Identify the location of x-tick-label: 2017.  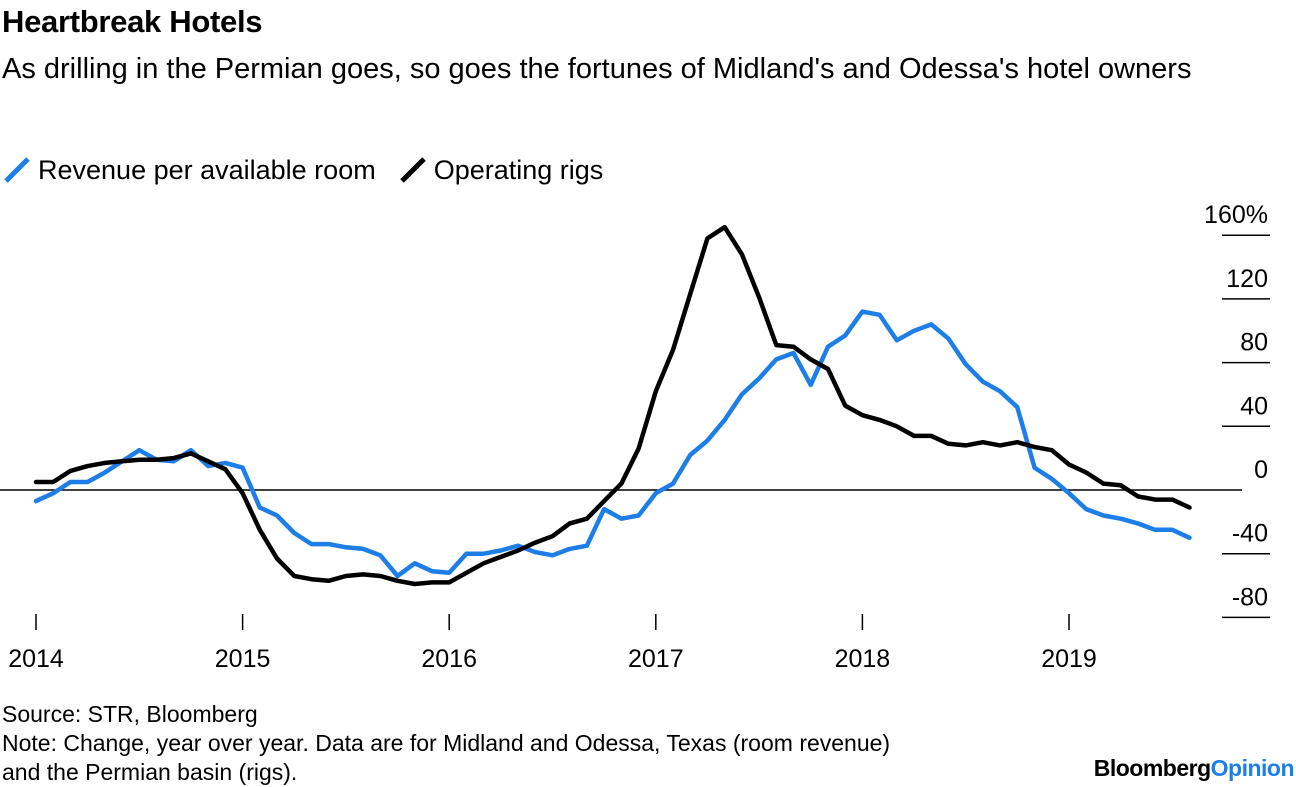
(656, 659).